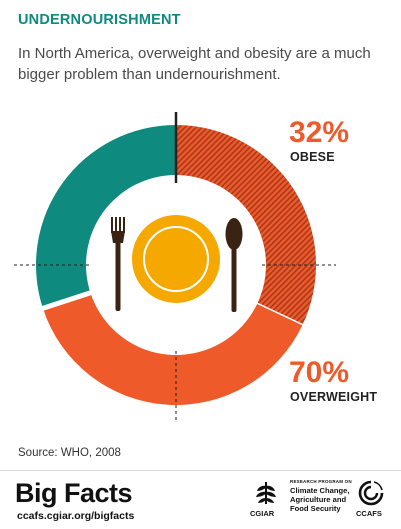 The image size is (401, 529). Describe the element at coordinates (200, 470) in the screenshot. I see `footer-divider` at that location.